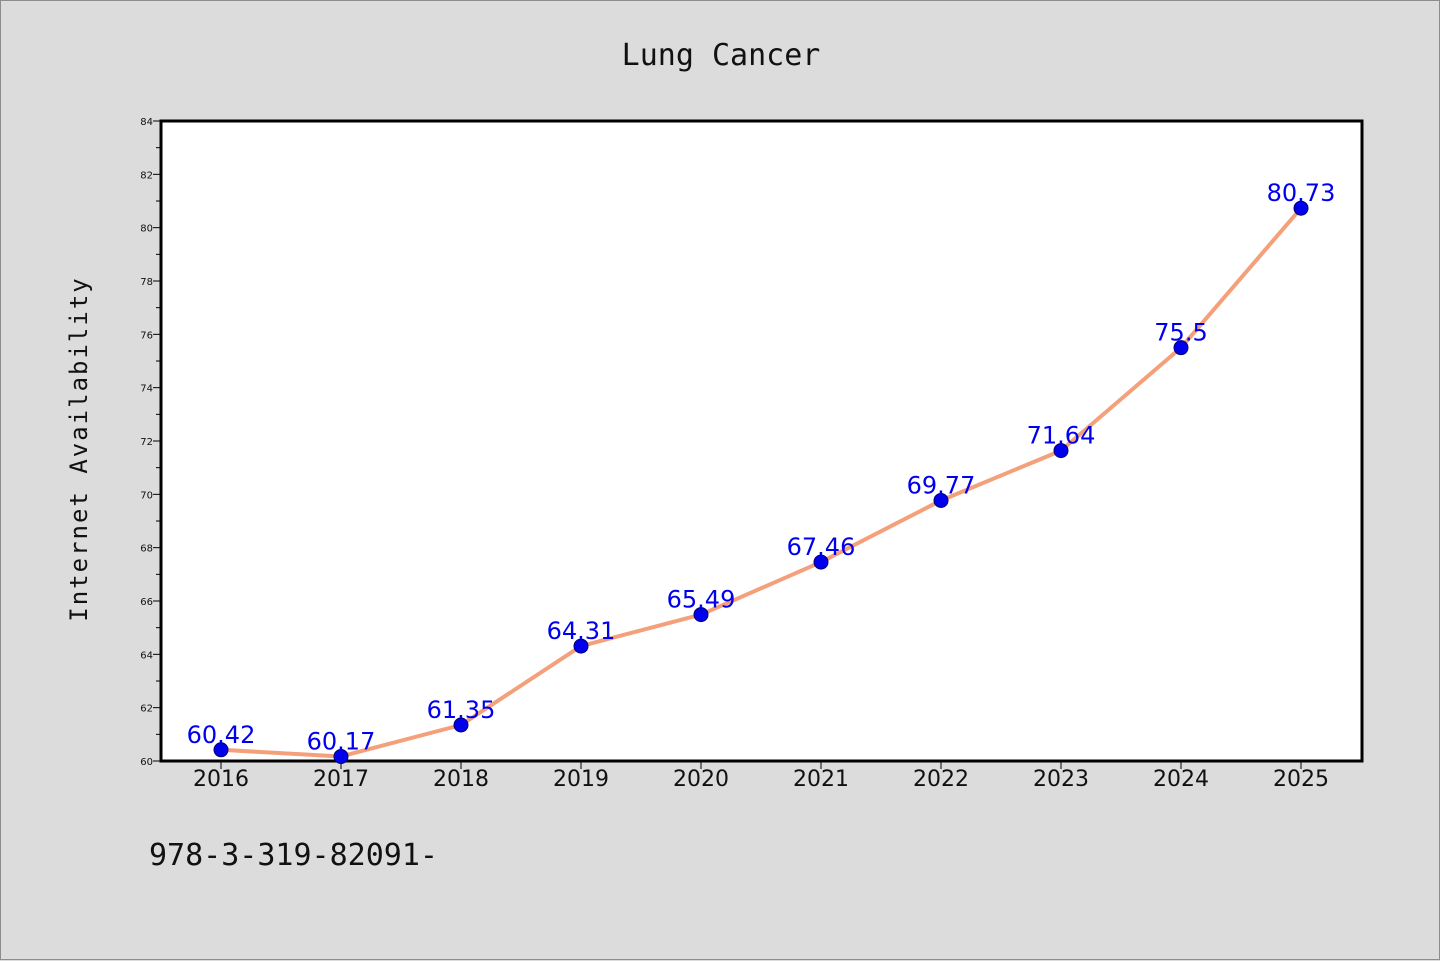 The height and width of the screenshot is (961, 1440). I want to click on y-tick-label: 78, so click(146, 282).